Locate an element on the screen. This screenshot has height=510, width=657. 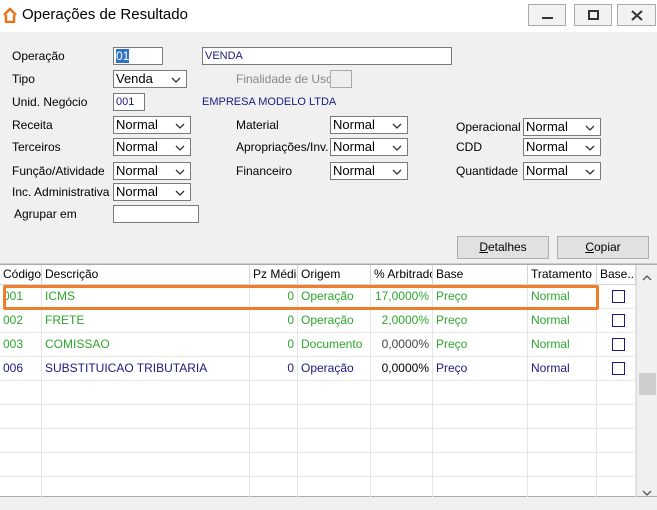
agrupar-input is located at coordinates (156, 214).